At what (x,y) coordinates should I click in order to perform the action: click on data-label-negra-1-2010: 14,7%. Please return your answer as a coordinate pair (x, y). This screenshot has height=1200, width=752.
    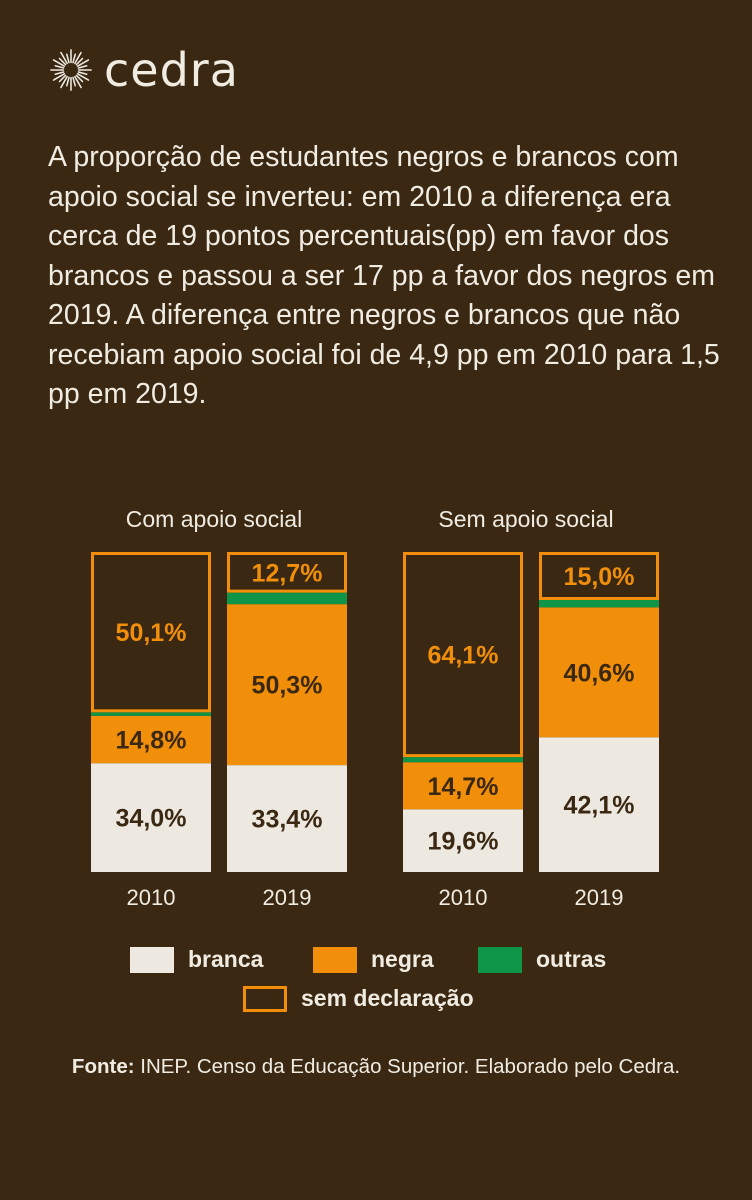
    Looking at the image, I should click on (463, 787).